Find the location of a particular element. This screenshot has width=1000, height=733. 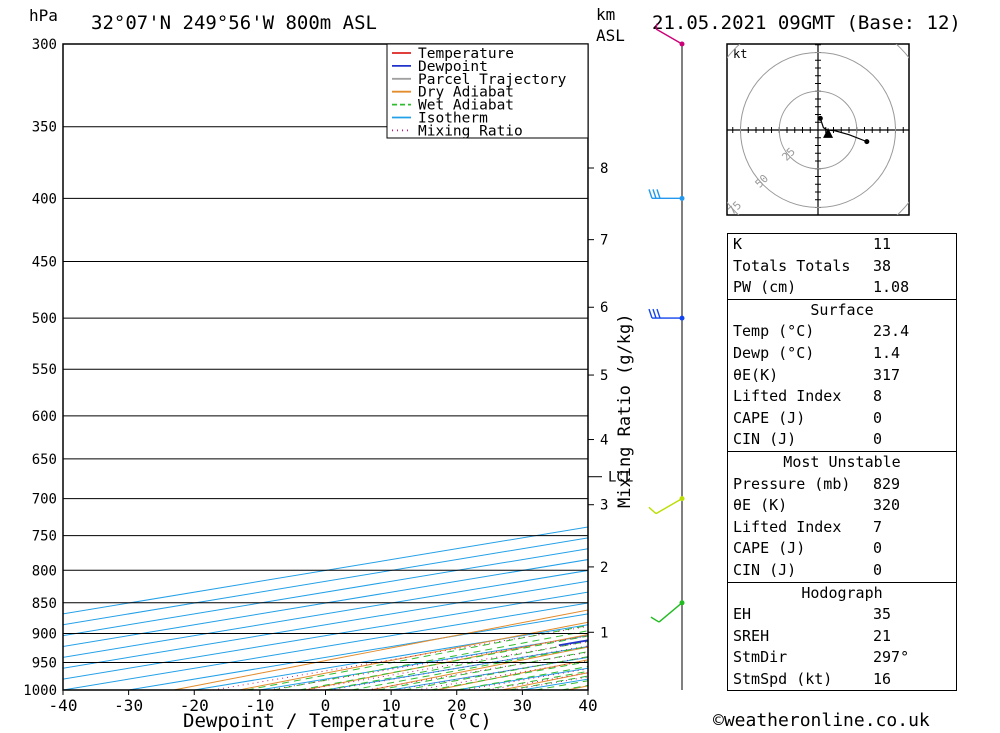

hodograph-end-point is located at coordinates (867, 142).